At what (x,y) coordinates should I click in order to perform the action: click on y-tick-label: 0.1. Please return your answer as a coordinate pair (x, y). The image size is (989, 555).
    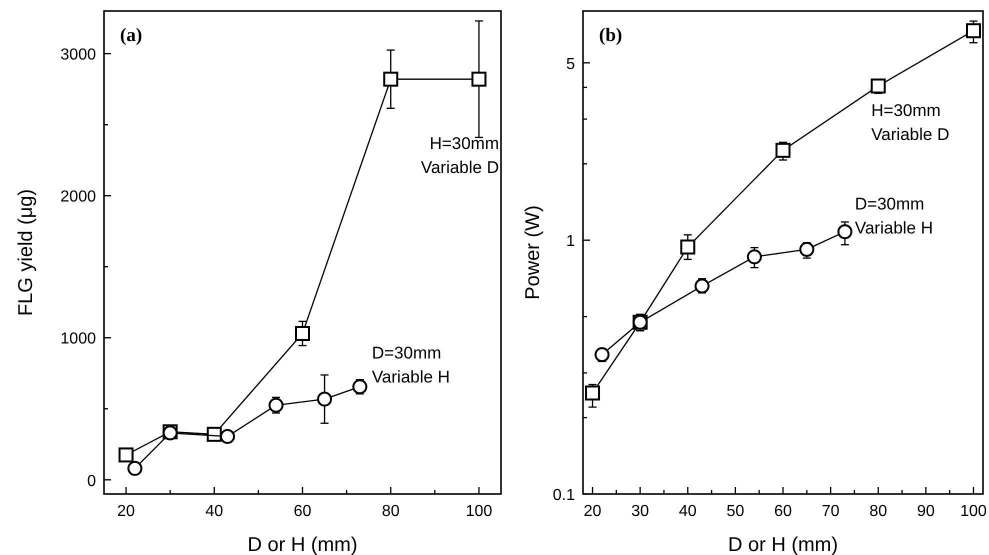
    Looking at the image, I should click on (564, 495).